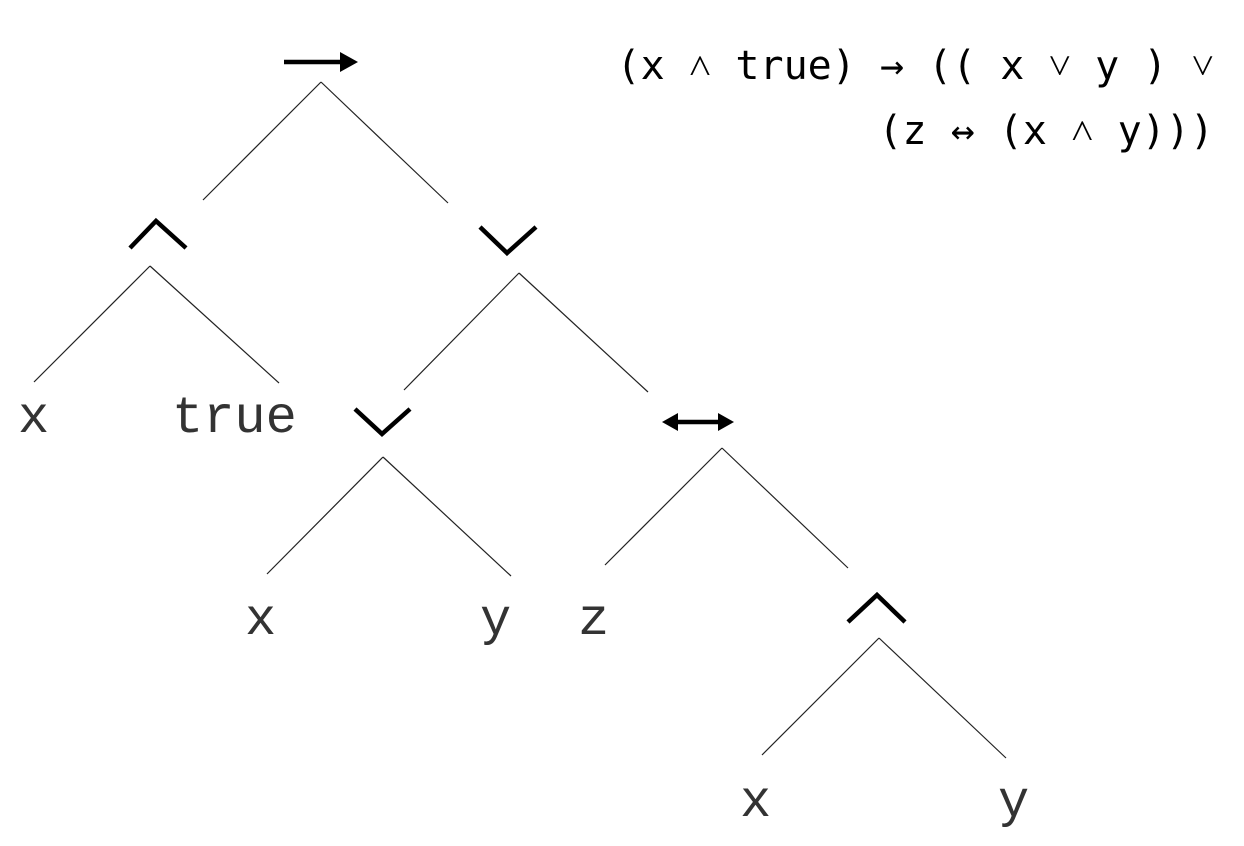  What do you see at coordinates (384, 142) in the screenshot?
I see `edge-root-right` at bounding box center [384, 142].